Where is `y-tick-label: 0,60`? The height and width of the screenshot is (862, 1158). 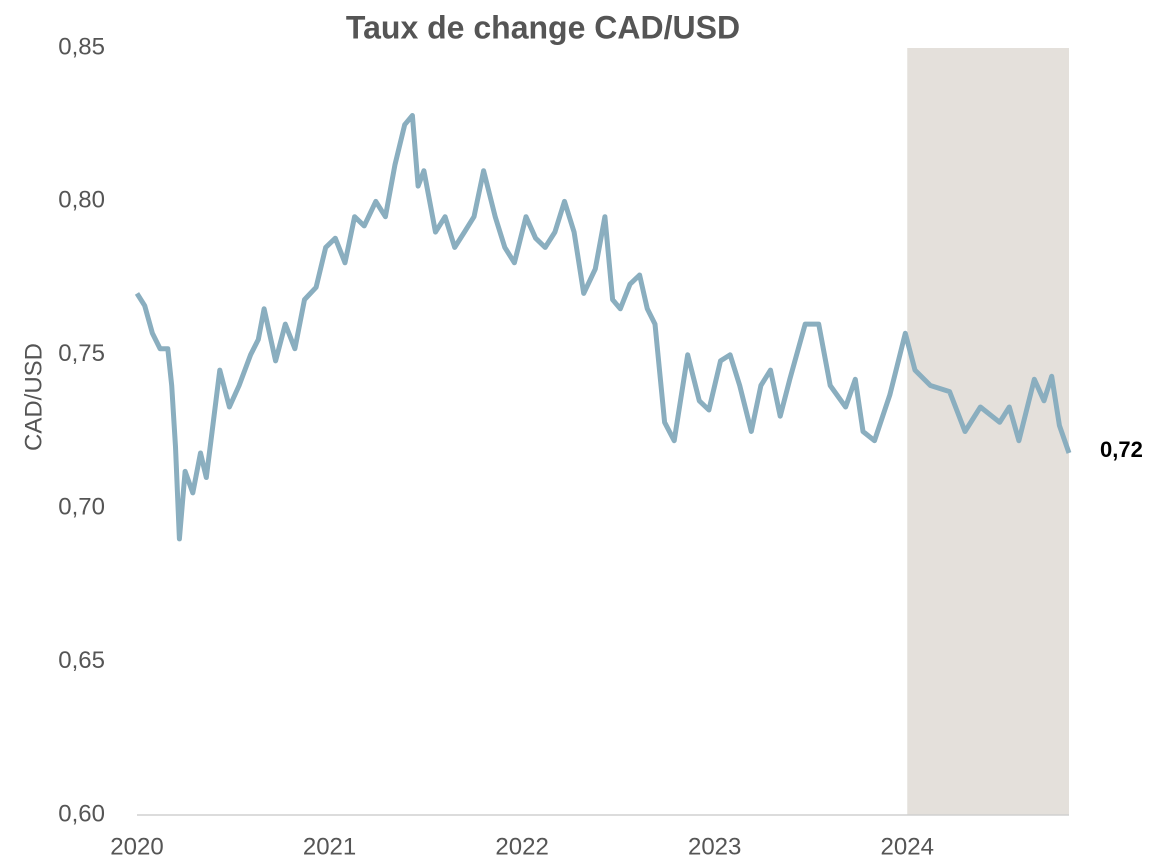
y-tick-label: 0,60 is located at coordinates (81, 813).